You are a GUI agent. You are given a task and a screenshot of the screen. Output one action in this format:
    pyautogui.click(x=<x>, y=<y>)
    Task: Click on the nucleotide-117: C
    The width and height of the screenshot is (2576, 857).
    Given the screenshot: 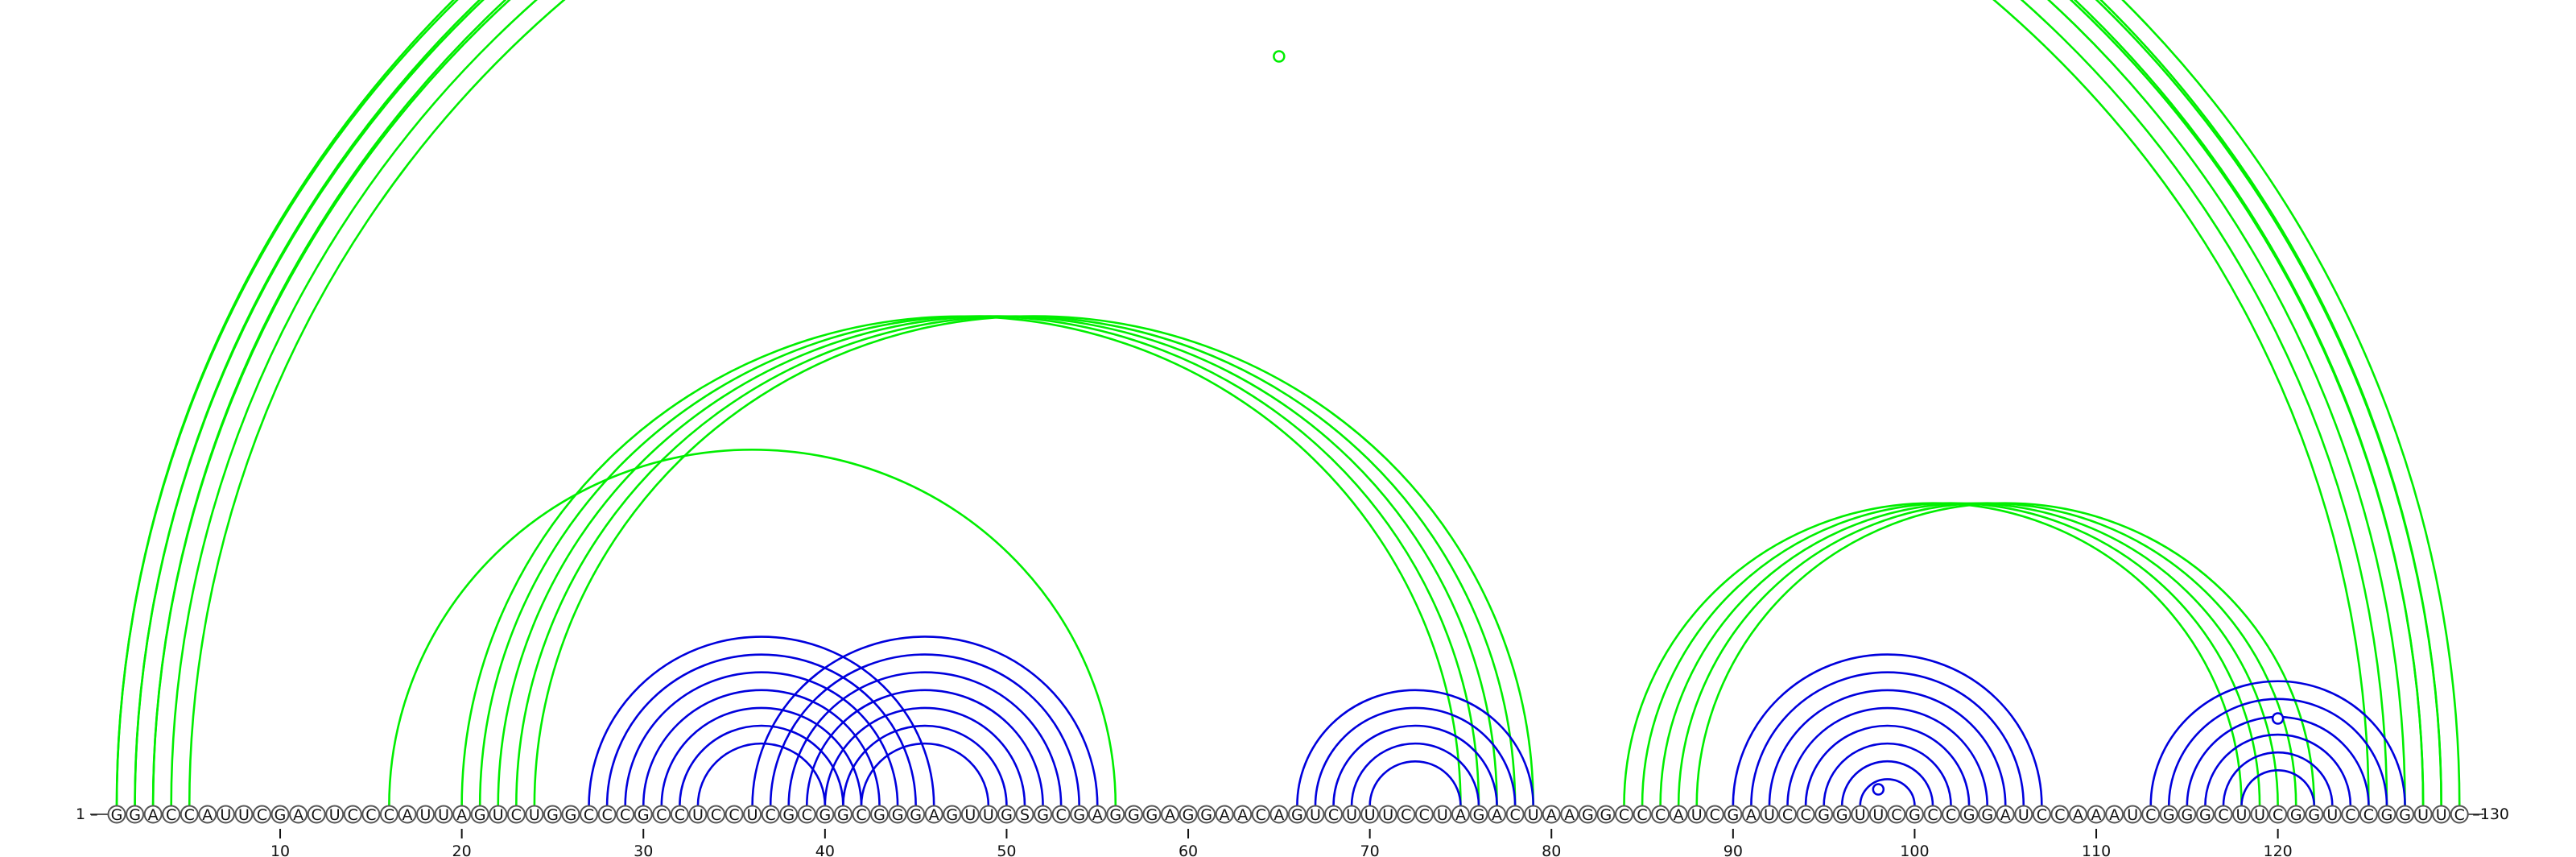 What is the action you would take?
    pyautogui.click(x=2223, y=814)
    